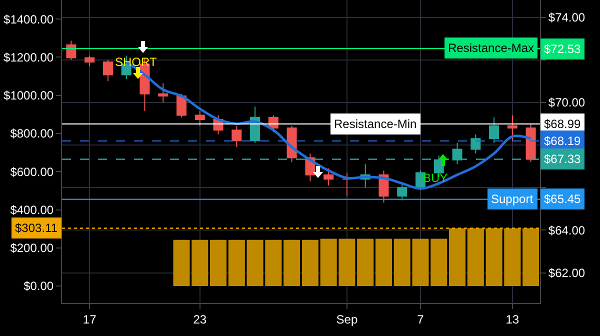 Image resolution: width=600 pixels, height=336 pixels. I want to click on x-tick-label: Sep, so click(347, 319).